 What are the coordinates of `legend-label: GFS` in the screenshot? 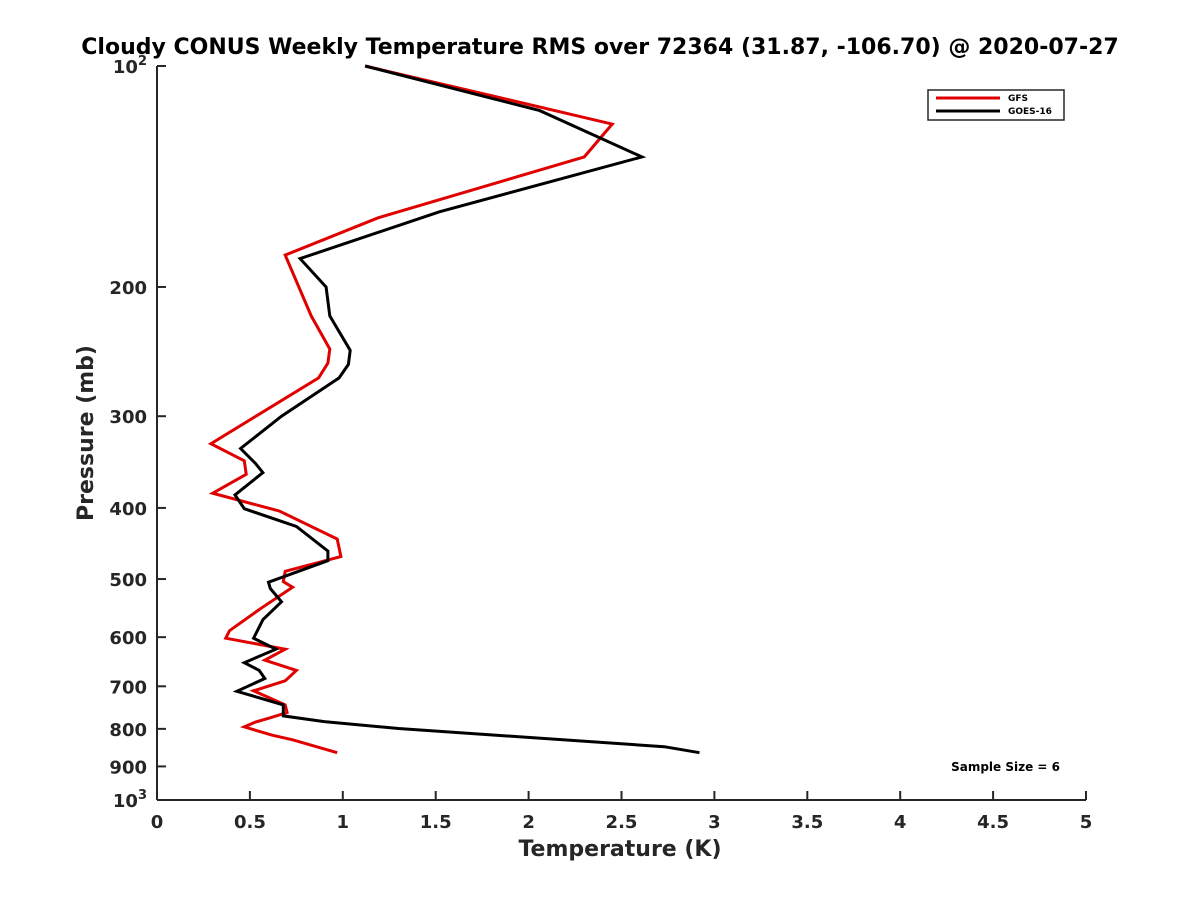 It's located at (1018, 99).